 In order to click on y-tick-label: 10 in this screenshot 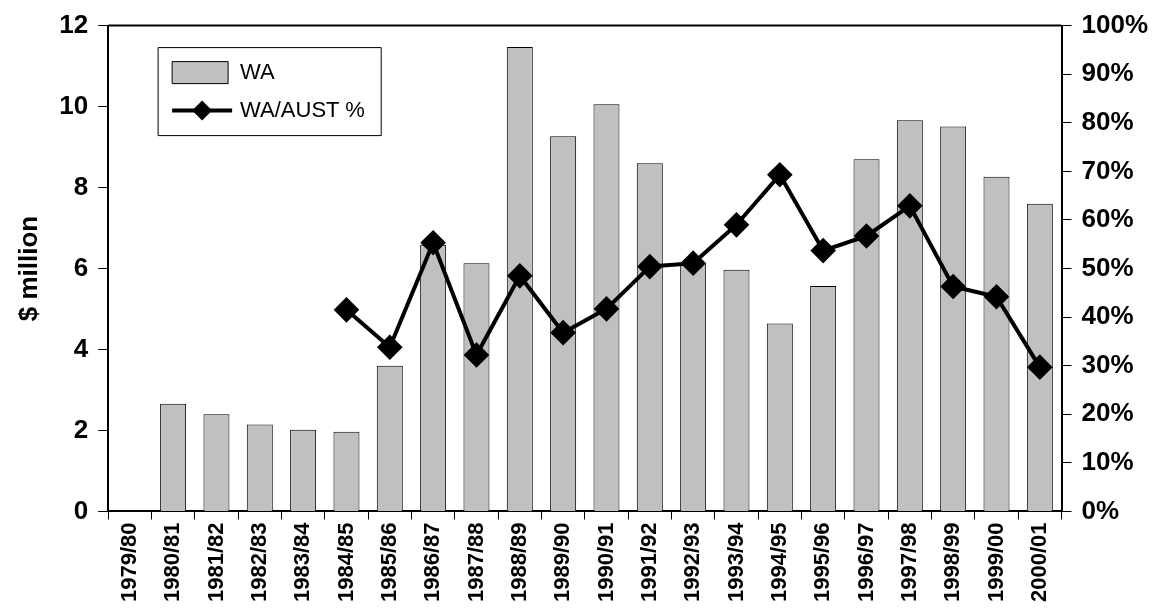, I will do `click(74, 104)`.